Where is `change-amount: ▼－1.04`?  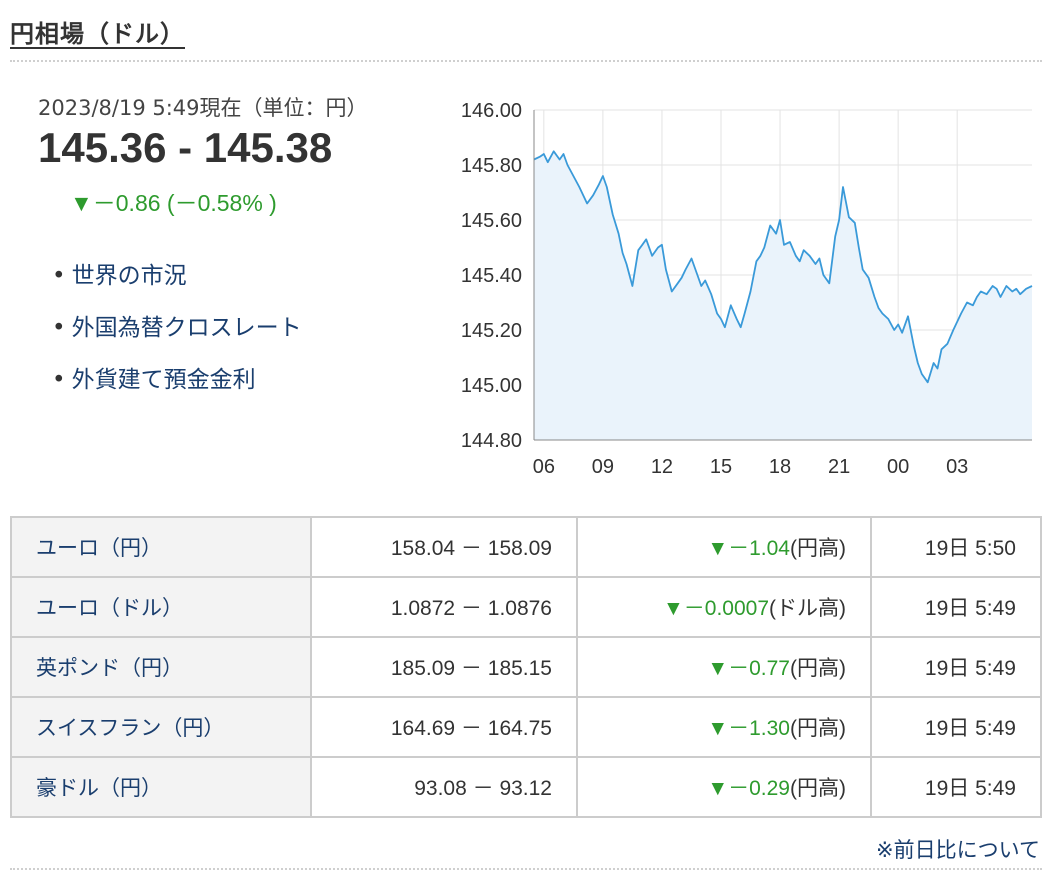
change-amount: ▼－1.04 is located at coordinates (748, 548).